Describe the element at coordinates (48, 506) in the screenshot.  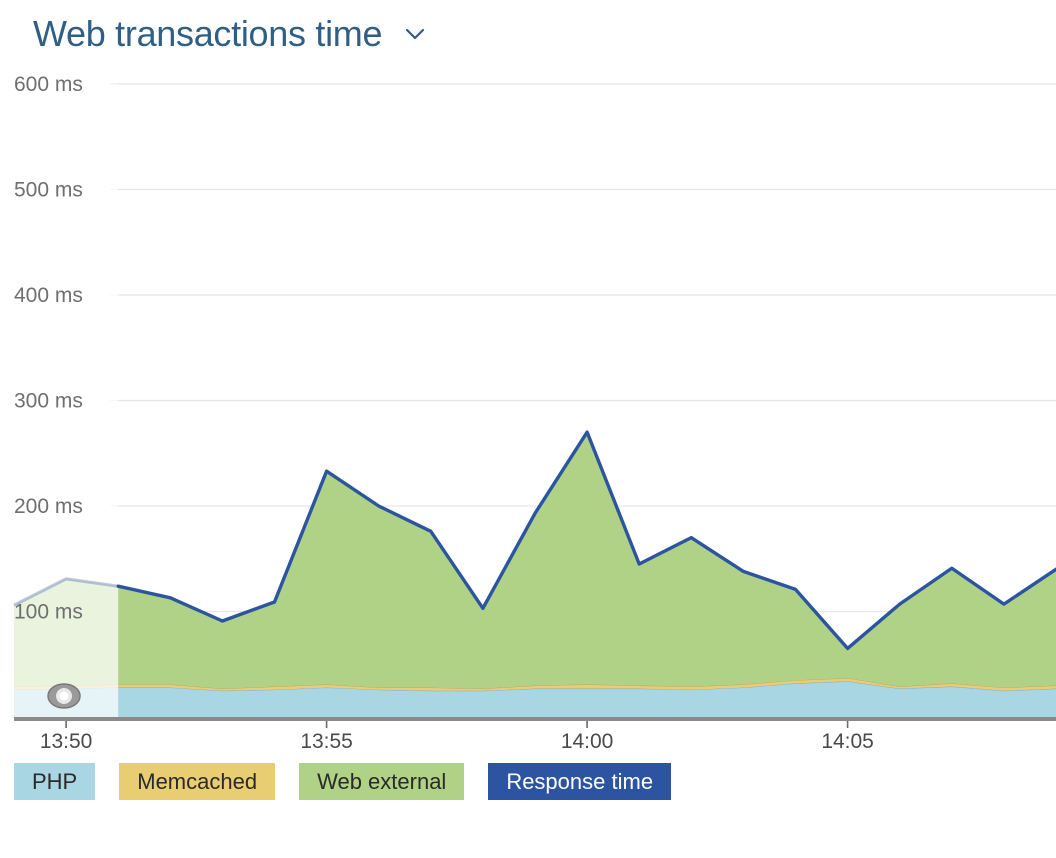
I see `y-tick-label: 200 ms` at that location.